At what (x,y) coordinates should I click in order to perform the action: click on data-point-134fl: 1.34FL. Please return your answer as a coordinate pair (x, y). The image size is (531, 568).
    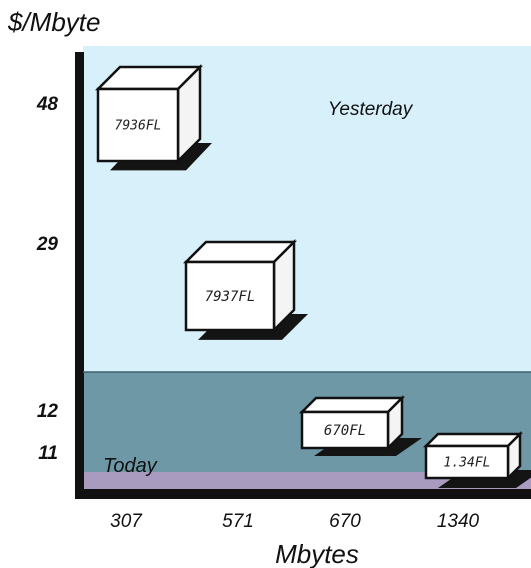
    Looking at the image, I should click on (476, 459).